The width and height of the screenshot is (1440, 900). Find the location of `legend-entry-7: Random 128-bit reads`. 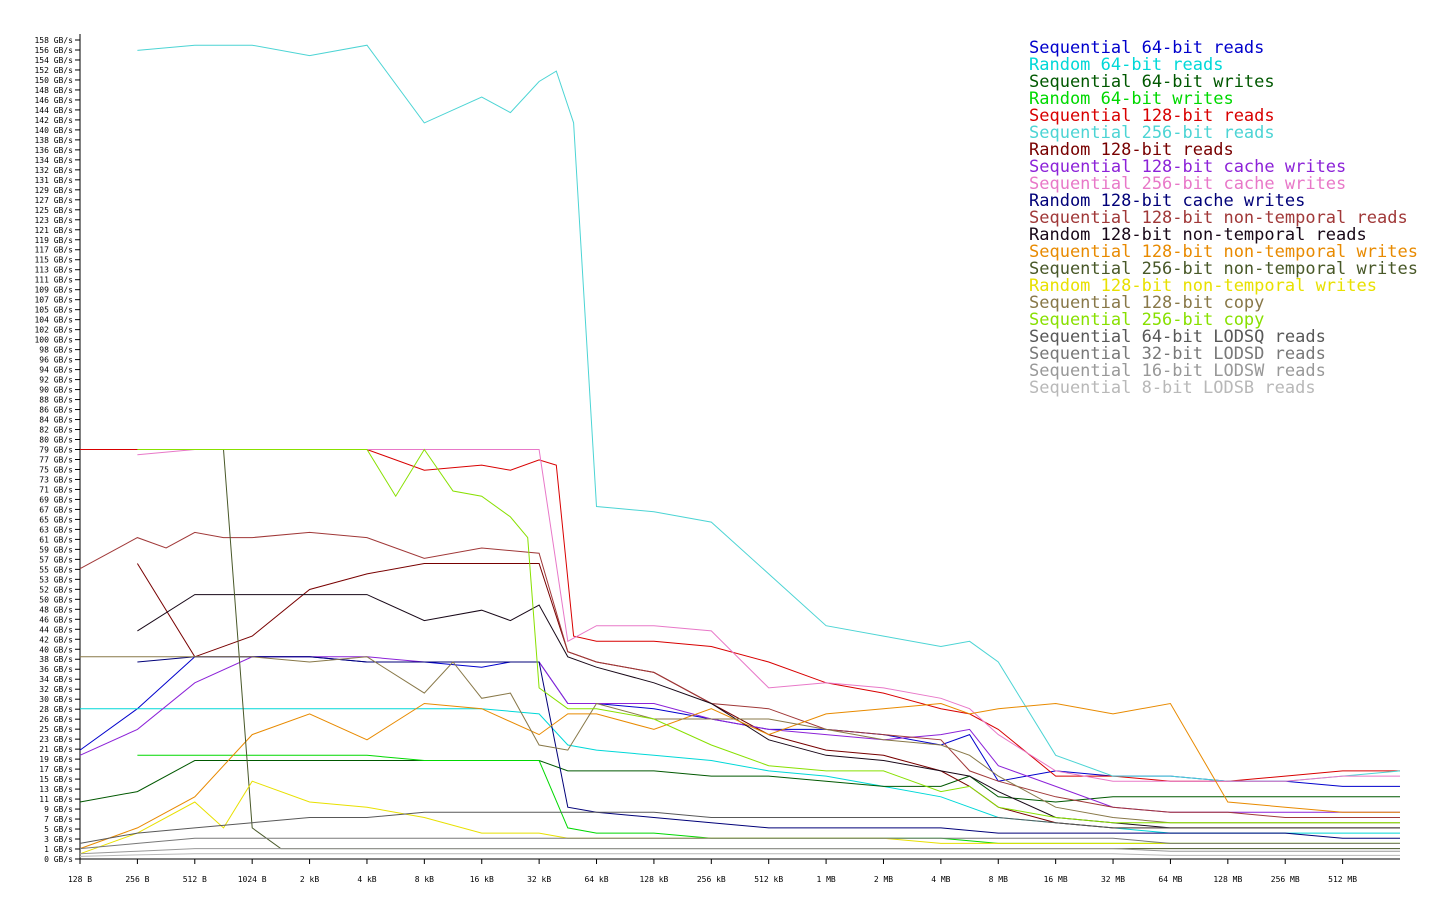

legend-entry-7: Random 128-bit reads is located at coordinates (1131, 150).